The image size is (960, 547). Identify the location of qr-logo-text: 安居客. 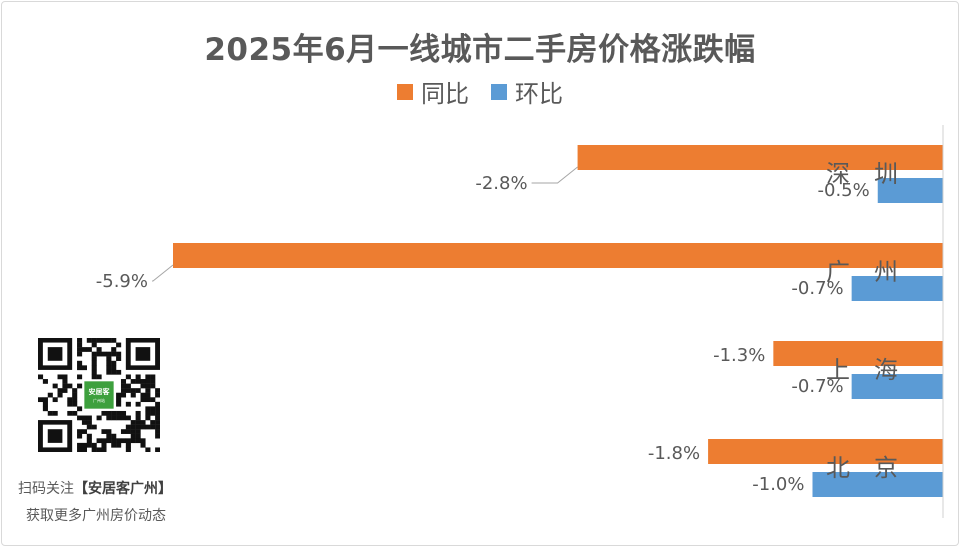
(100, 391).